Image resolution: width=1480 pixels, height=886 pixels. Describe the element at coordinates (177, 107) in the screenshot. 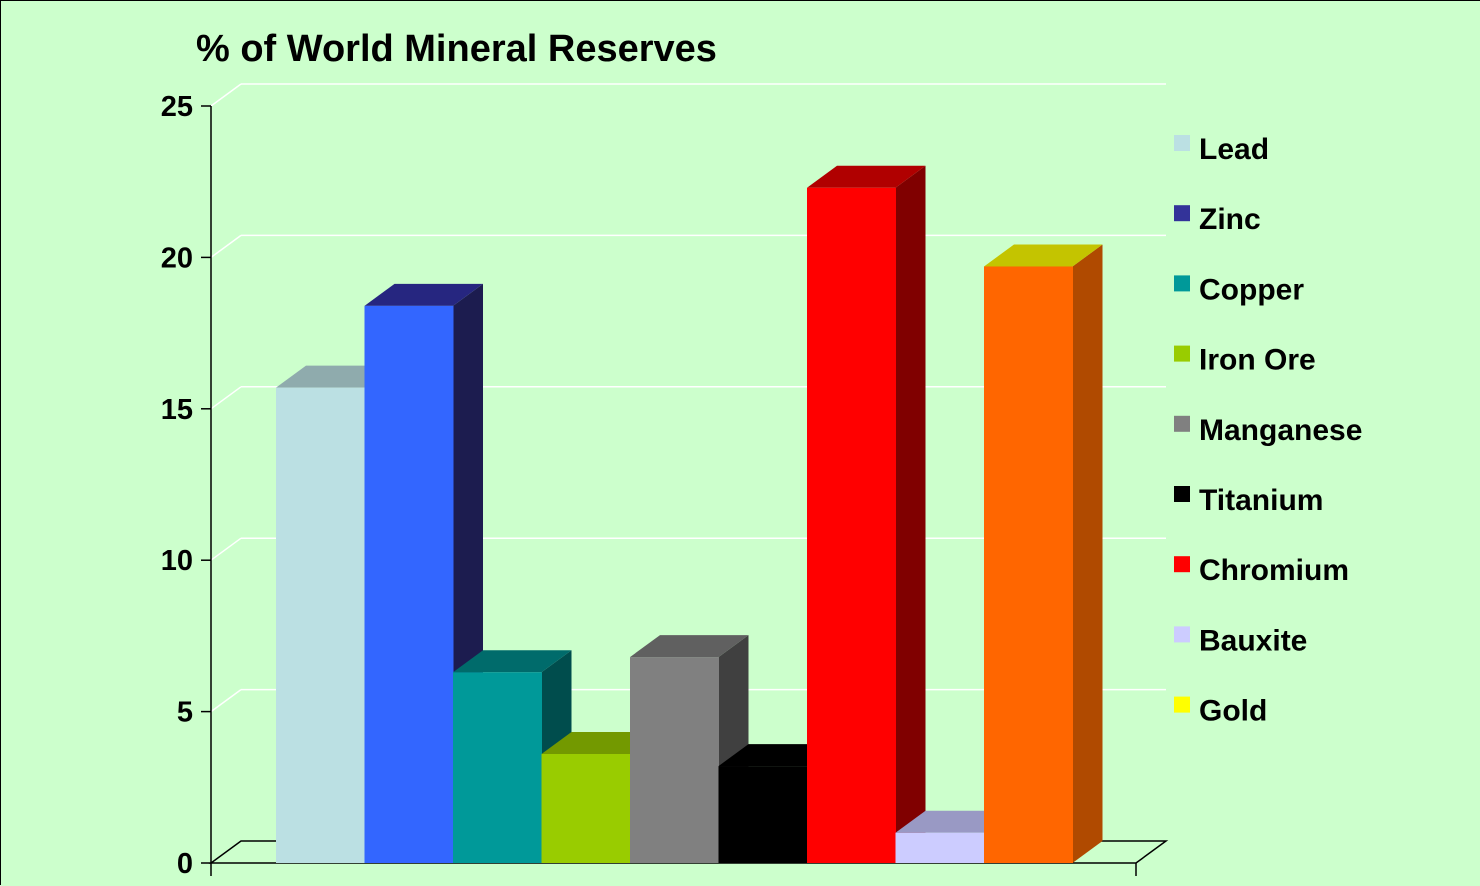

I see `y-tick-label: 25` at that location.